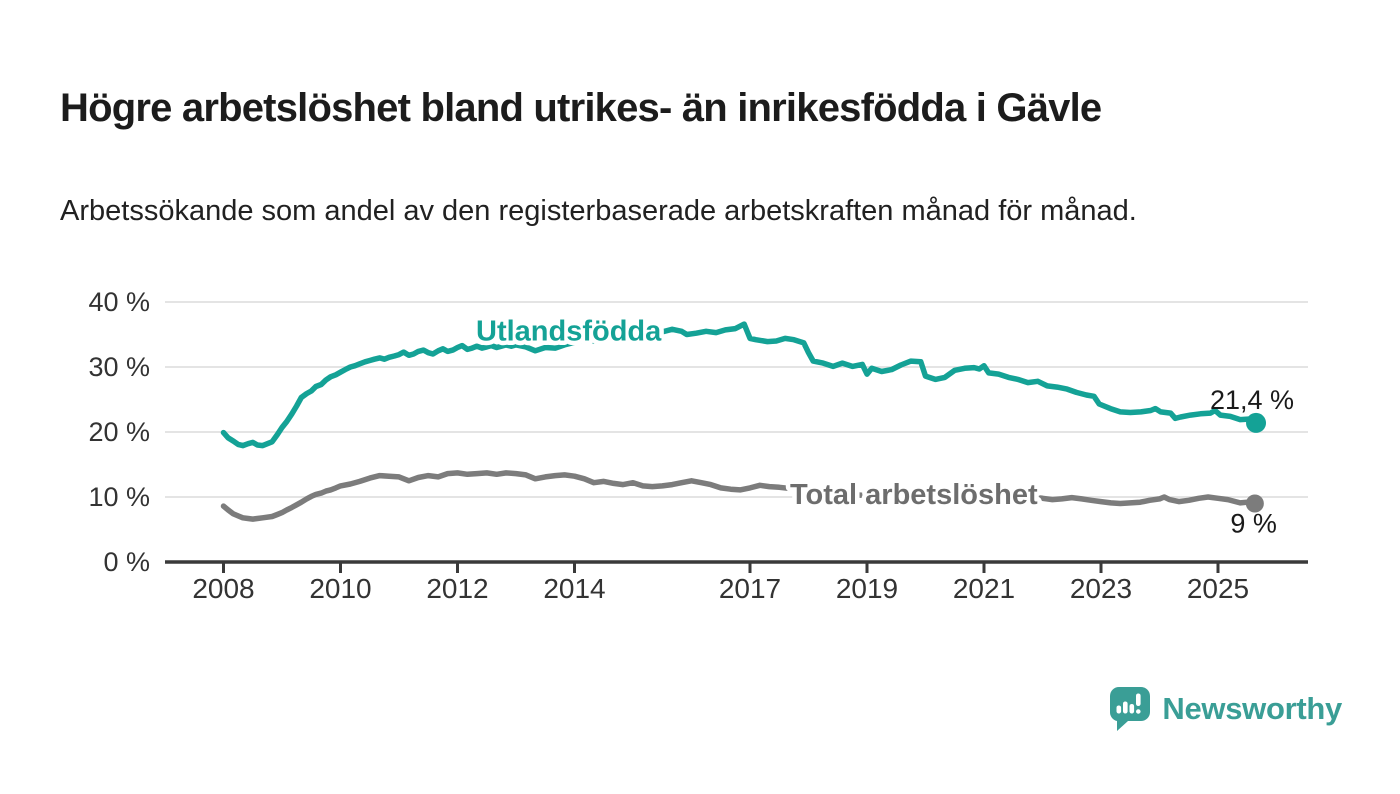  Describe the element at coordinates (340, 588) in the screenshot. I see `x-tick-label-2010: 2010` at that location.